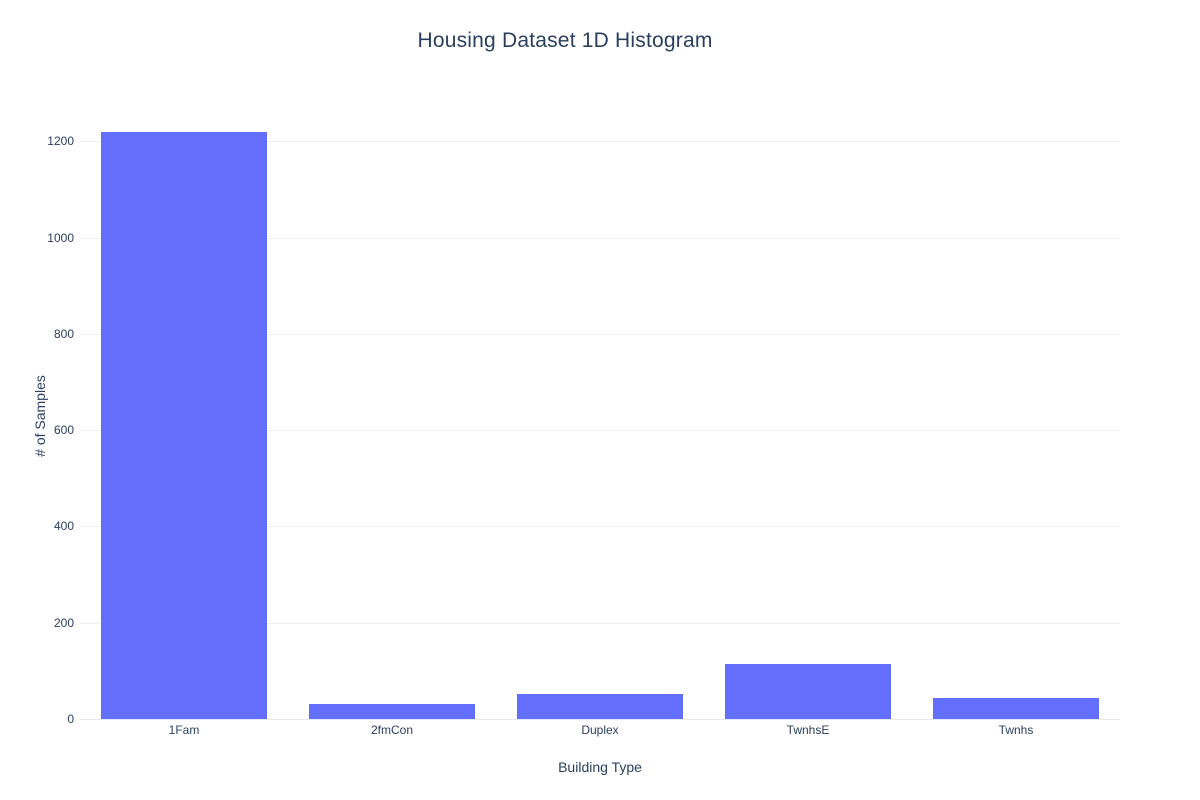 This screenshot has height=800, width=1200. I want to click on y-axis-title: # of Samples, so click(40, 416).